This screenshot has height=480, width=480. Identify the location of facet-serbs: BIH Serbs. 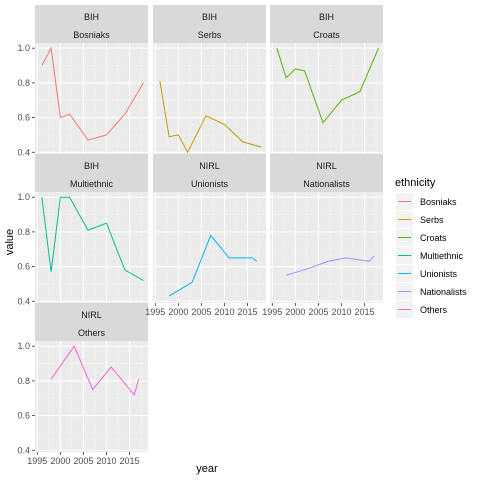
(209, 79).